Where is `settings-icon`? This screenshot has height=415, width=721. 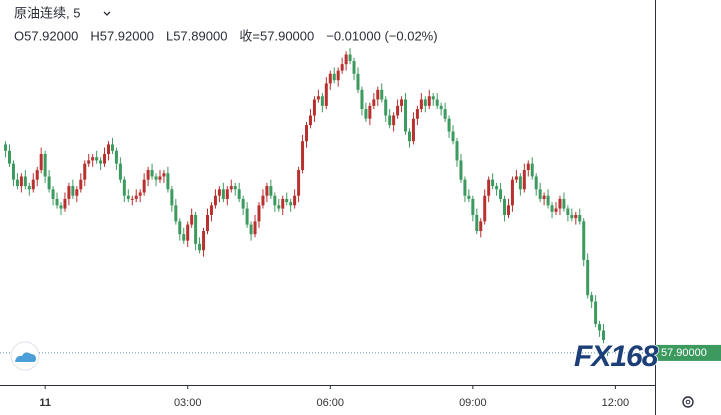 settings-icon is located at coordinates (688, 402).